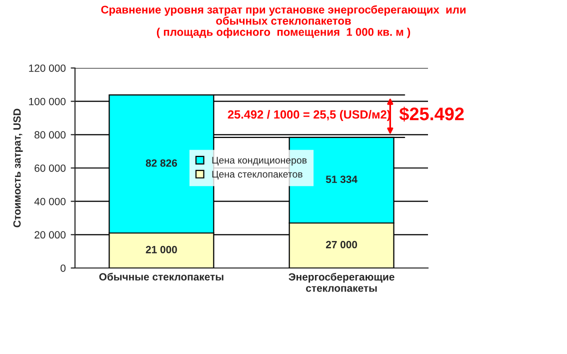 This screenshot has height=354, width=567. What do you see at coordinates (309, 115) in the screenshot?
I see `annotation: 25.492 / 1000 = 25,5 (USD/м2)` at bounding box center [309, 115].